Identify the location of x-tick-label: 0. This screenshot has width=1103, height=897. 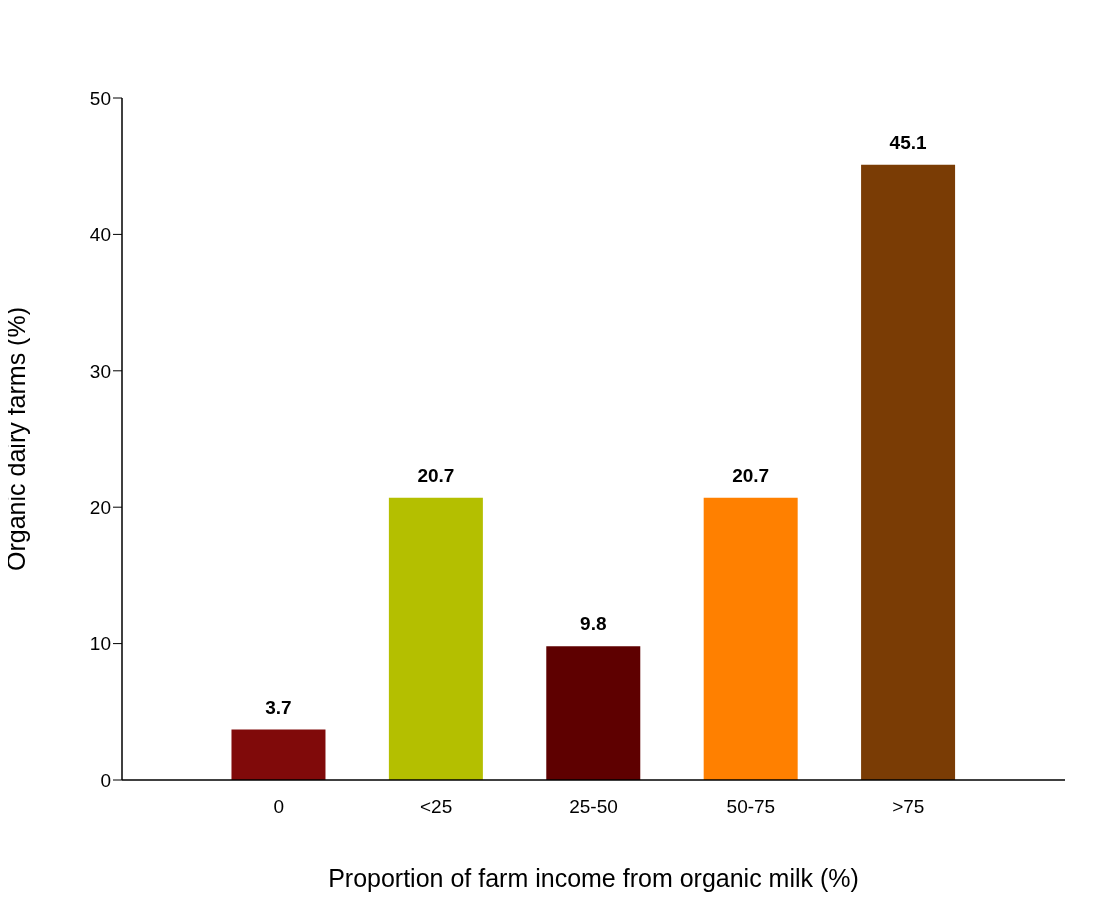
(278, 807).